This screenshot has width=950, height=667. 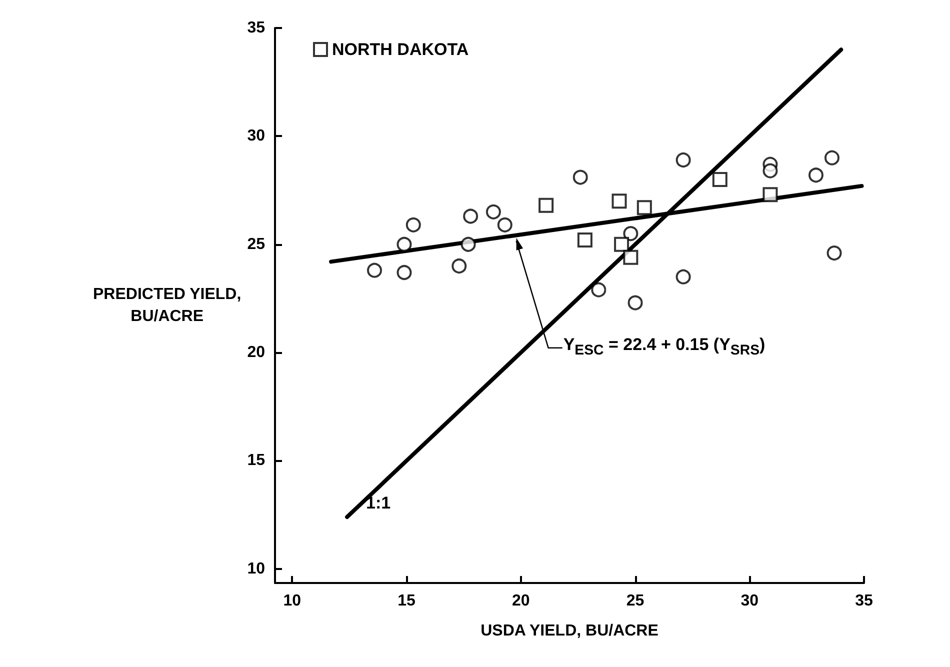 I want to click on y-tick-label: 10, so click(x=256, y=569).